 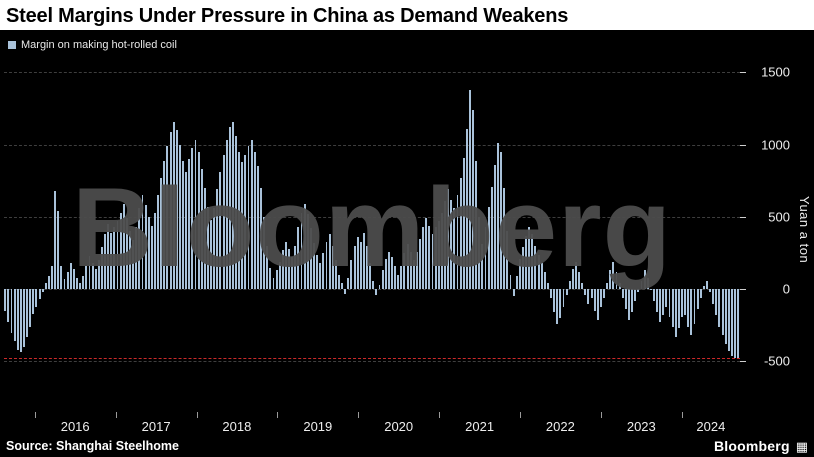 I want to click on y-axis-tick, so click(x=743, y=145).